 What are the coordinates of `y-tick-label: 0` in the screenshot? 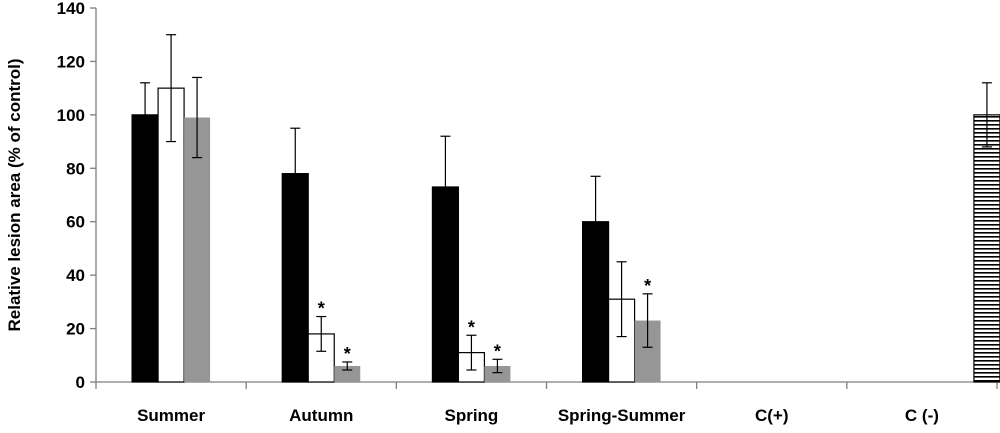 It's located at (80, 382).